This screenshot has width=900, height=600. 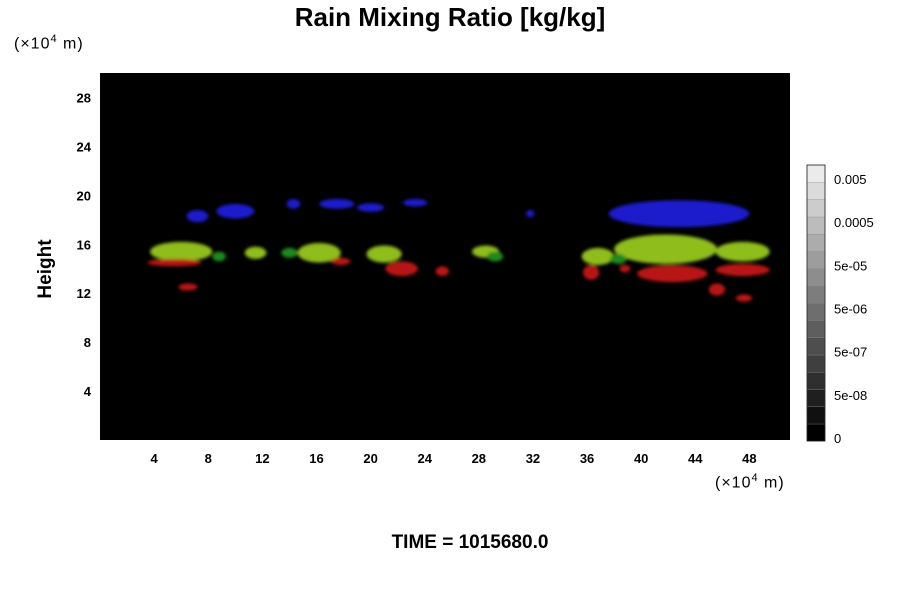 I want to click on y-tick-label-12: 12, so click(x=84, y=293).